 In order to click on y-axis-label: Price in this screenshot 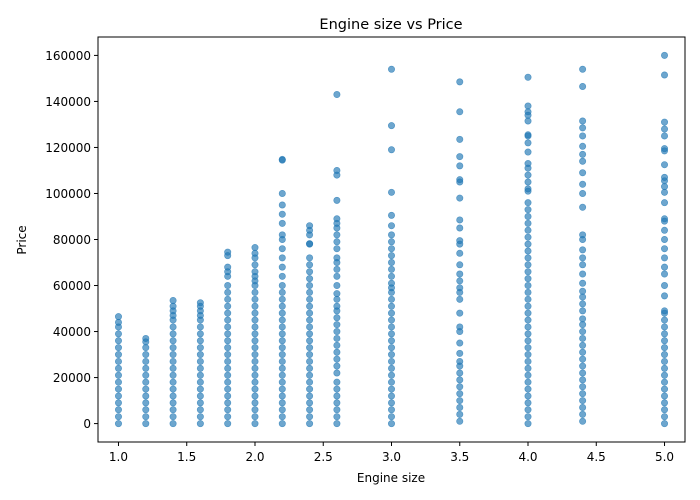, I will do `click(22, 239)`.